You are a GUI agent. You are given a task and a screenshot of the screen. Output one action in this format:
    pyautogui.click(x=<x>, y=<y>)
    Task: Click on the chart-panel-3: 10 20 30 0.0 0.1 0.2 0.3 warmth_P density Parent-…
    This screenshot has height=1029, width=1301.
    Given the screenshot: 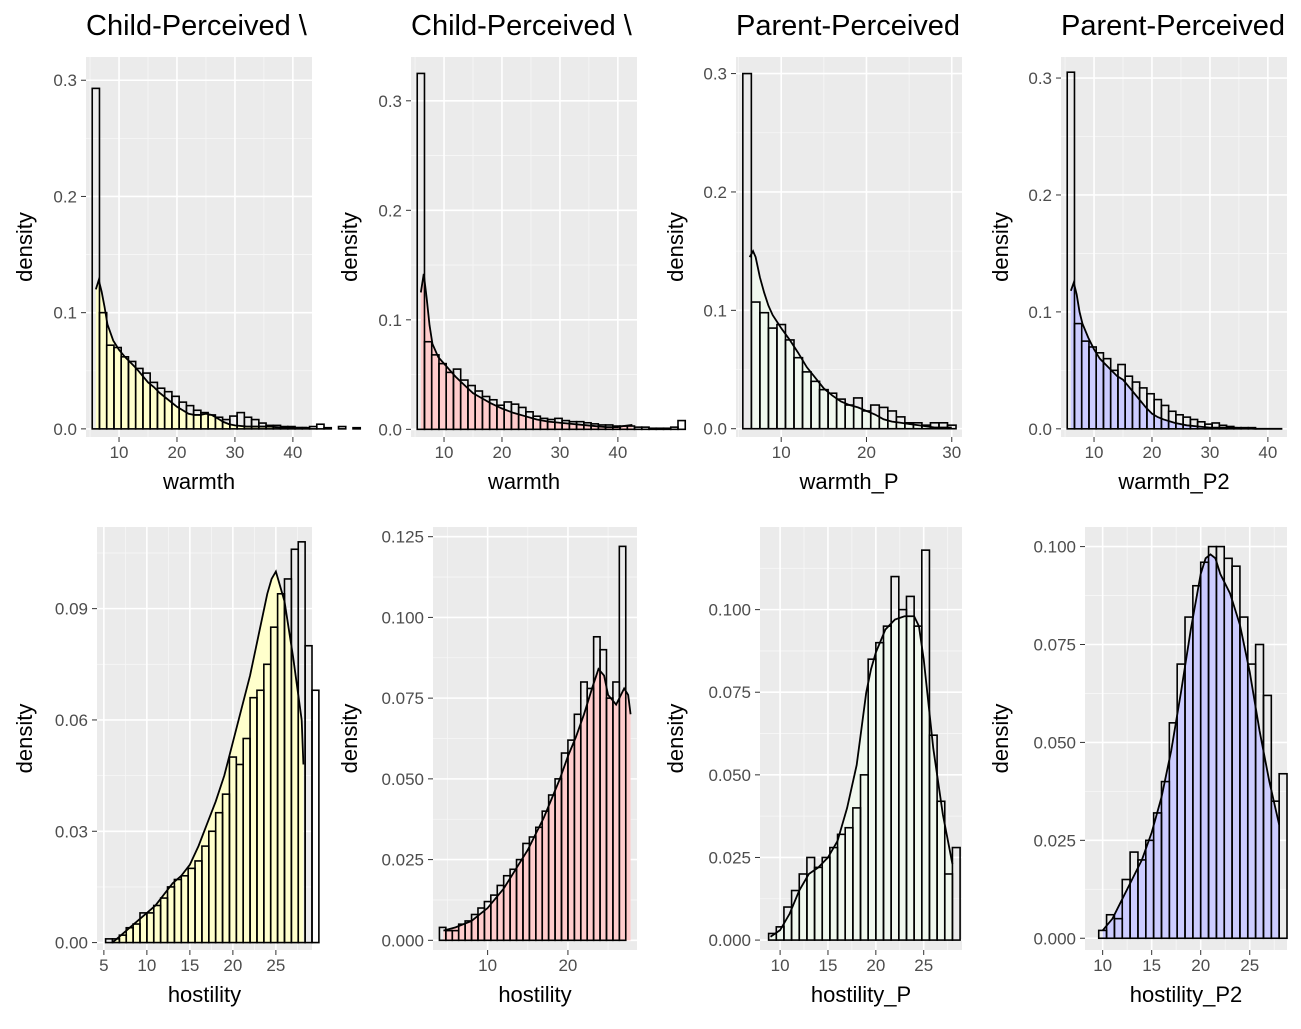 What is the action you would take?
    pyautogui.click(x=812, y=252)
    